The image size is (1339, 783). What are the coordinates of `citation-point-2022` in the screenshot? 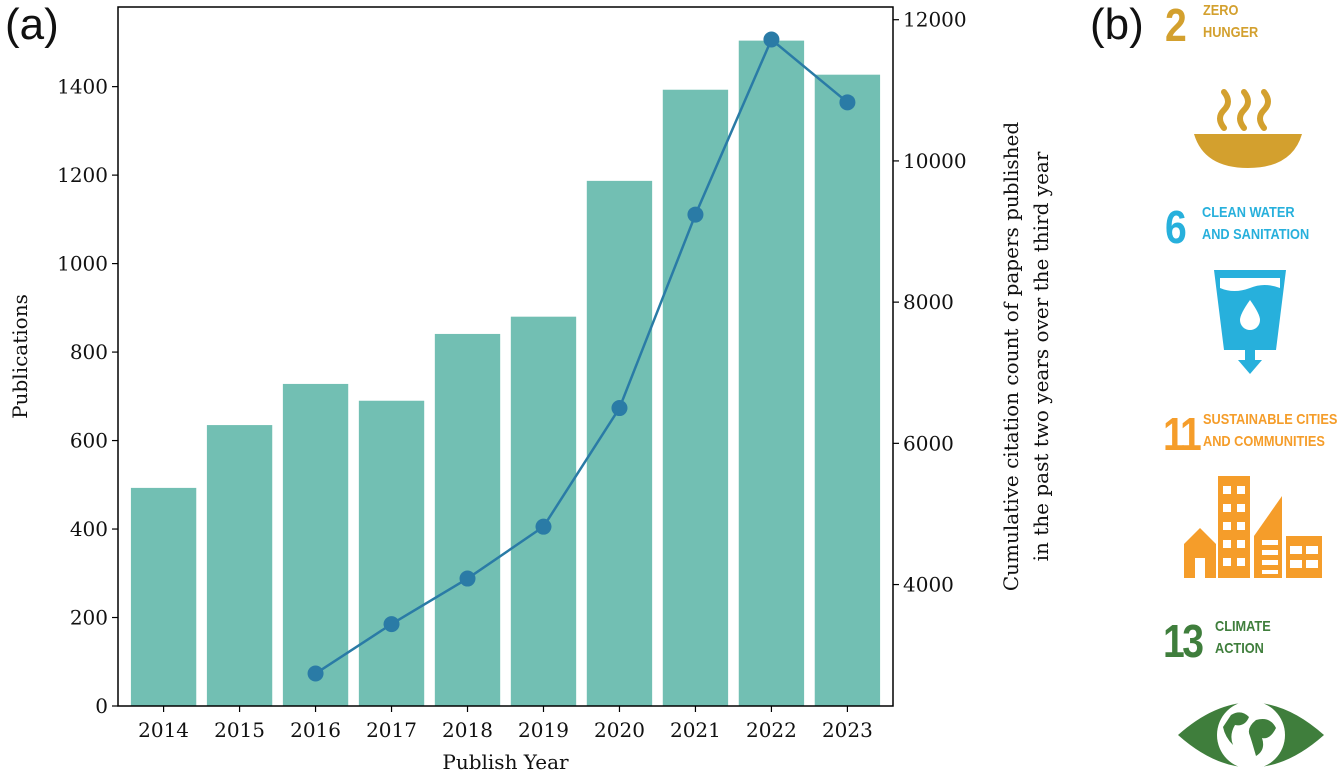 It's located at (771, 39).